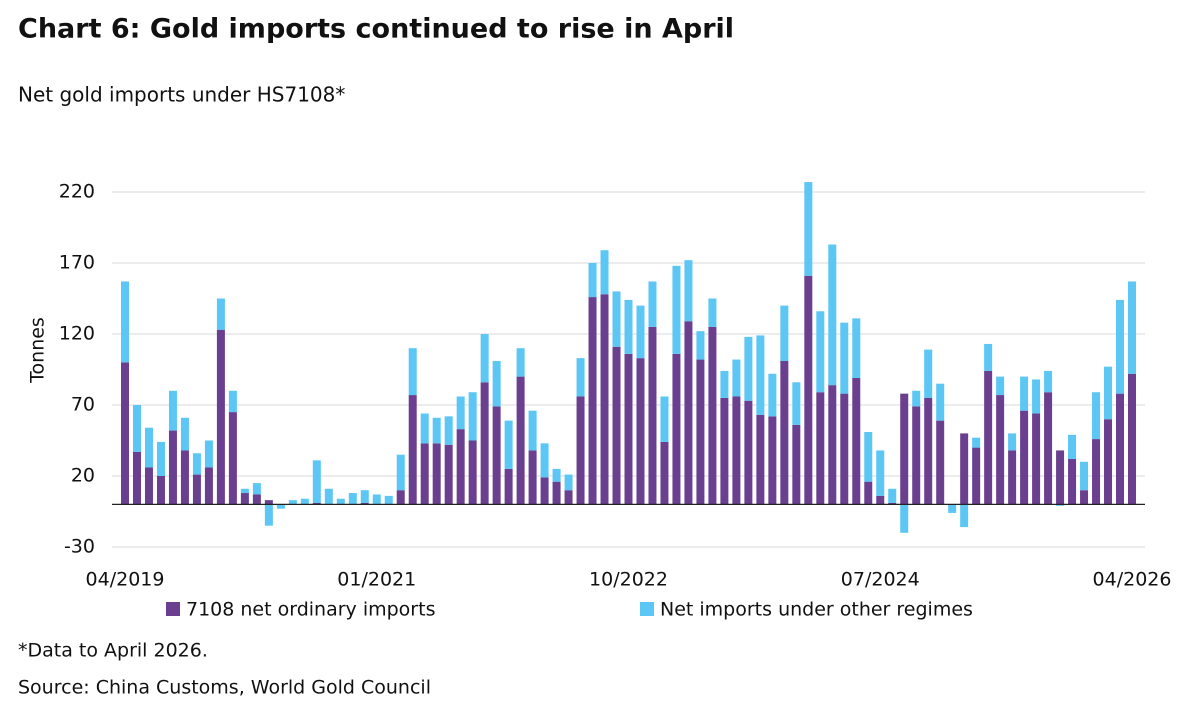  Describe the element at coordinates (1132, 580) in the screenshot. I see `x-tick-label: 04/2026` at that location.